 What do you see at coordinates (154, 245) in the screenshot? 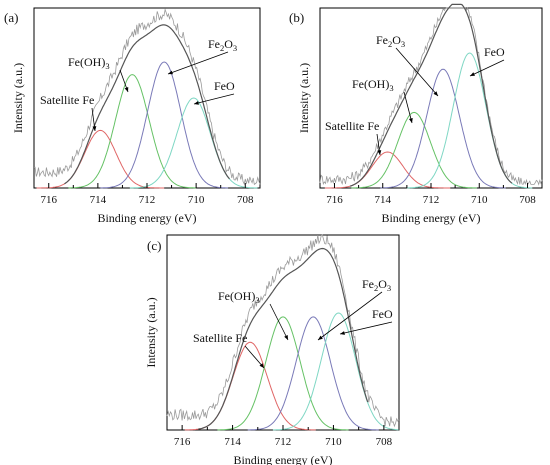
I see `panel-label: (c)` at bounding box center [154, 245].